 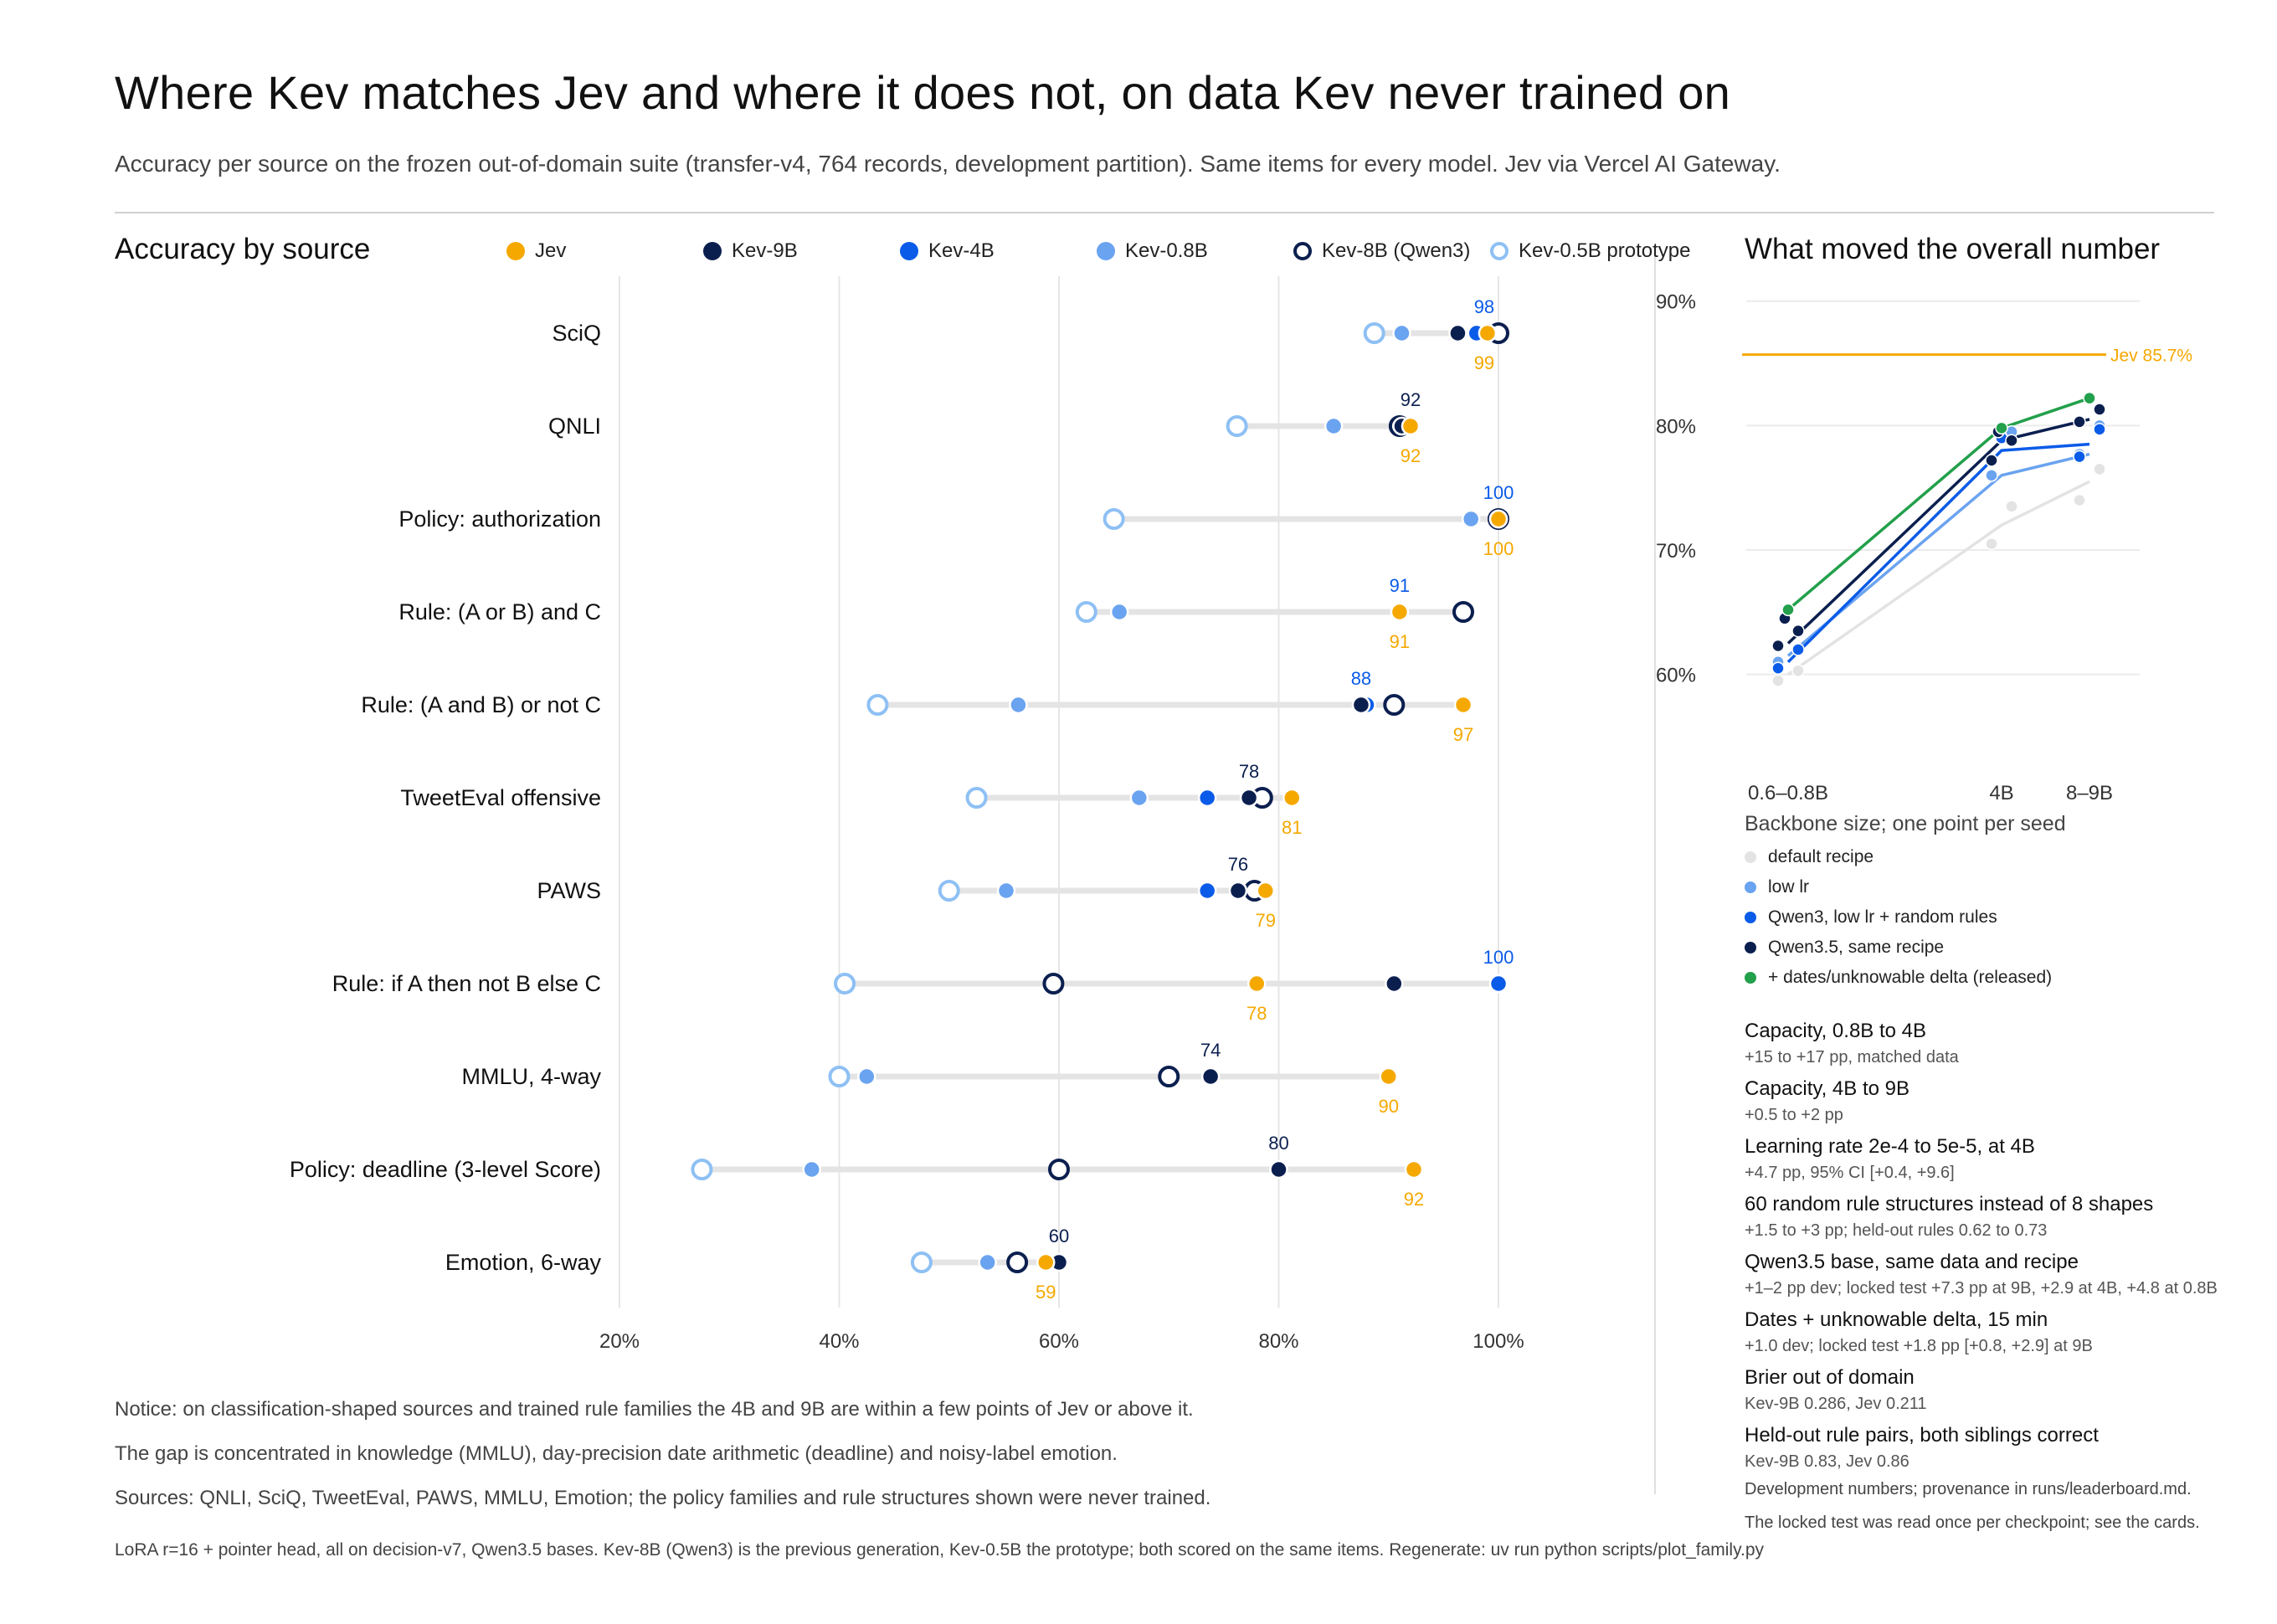 What do you see at coordinates (1389, 1106) in the screenshot?
I see `value-label-jev: 90` at bounding box center [1389, 1106].